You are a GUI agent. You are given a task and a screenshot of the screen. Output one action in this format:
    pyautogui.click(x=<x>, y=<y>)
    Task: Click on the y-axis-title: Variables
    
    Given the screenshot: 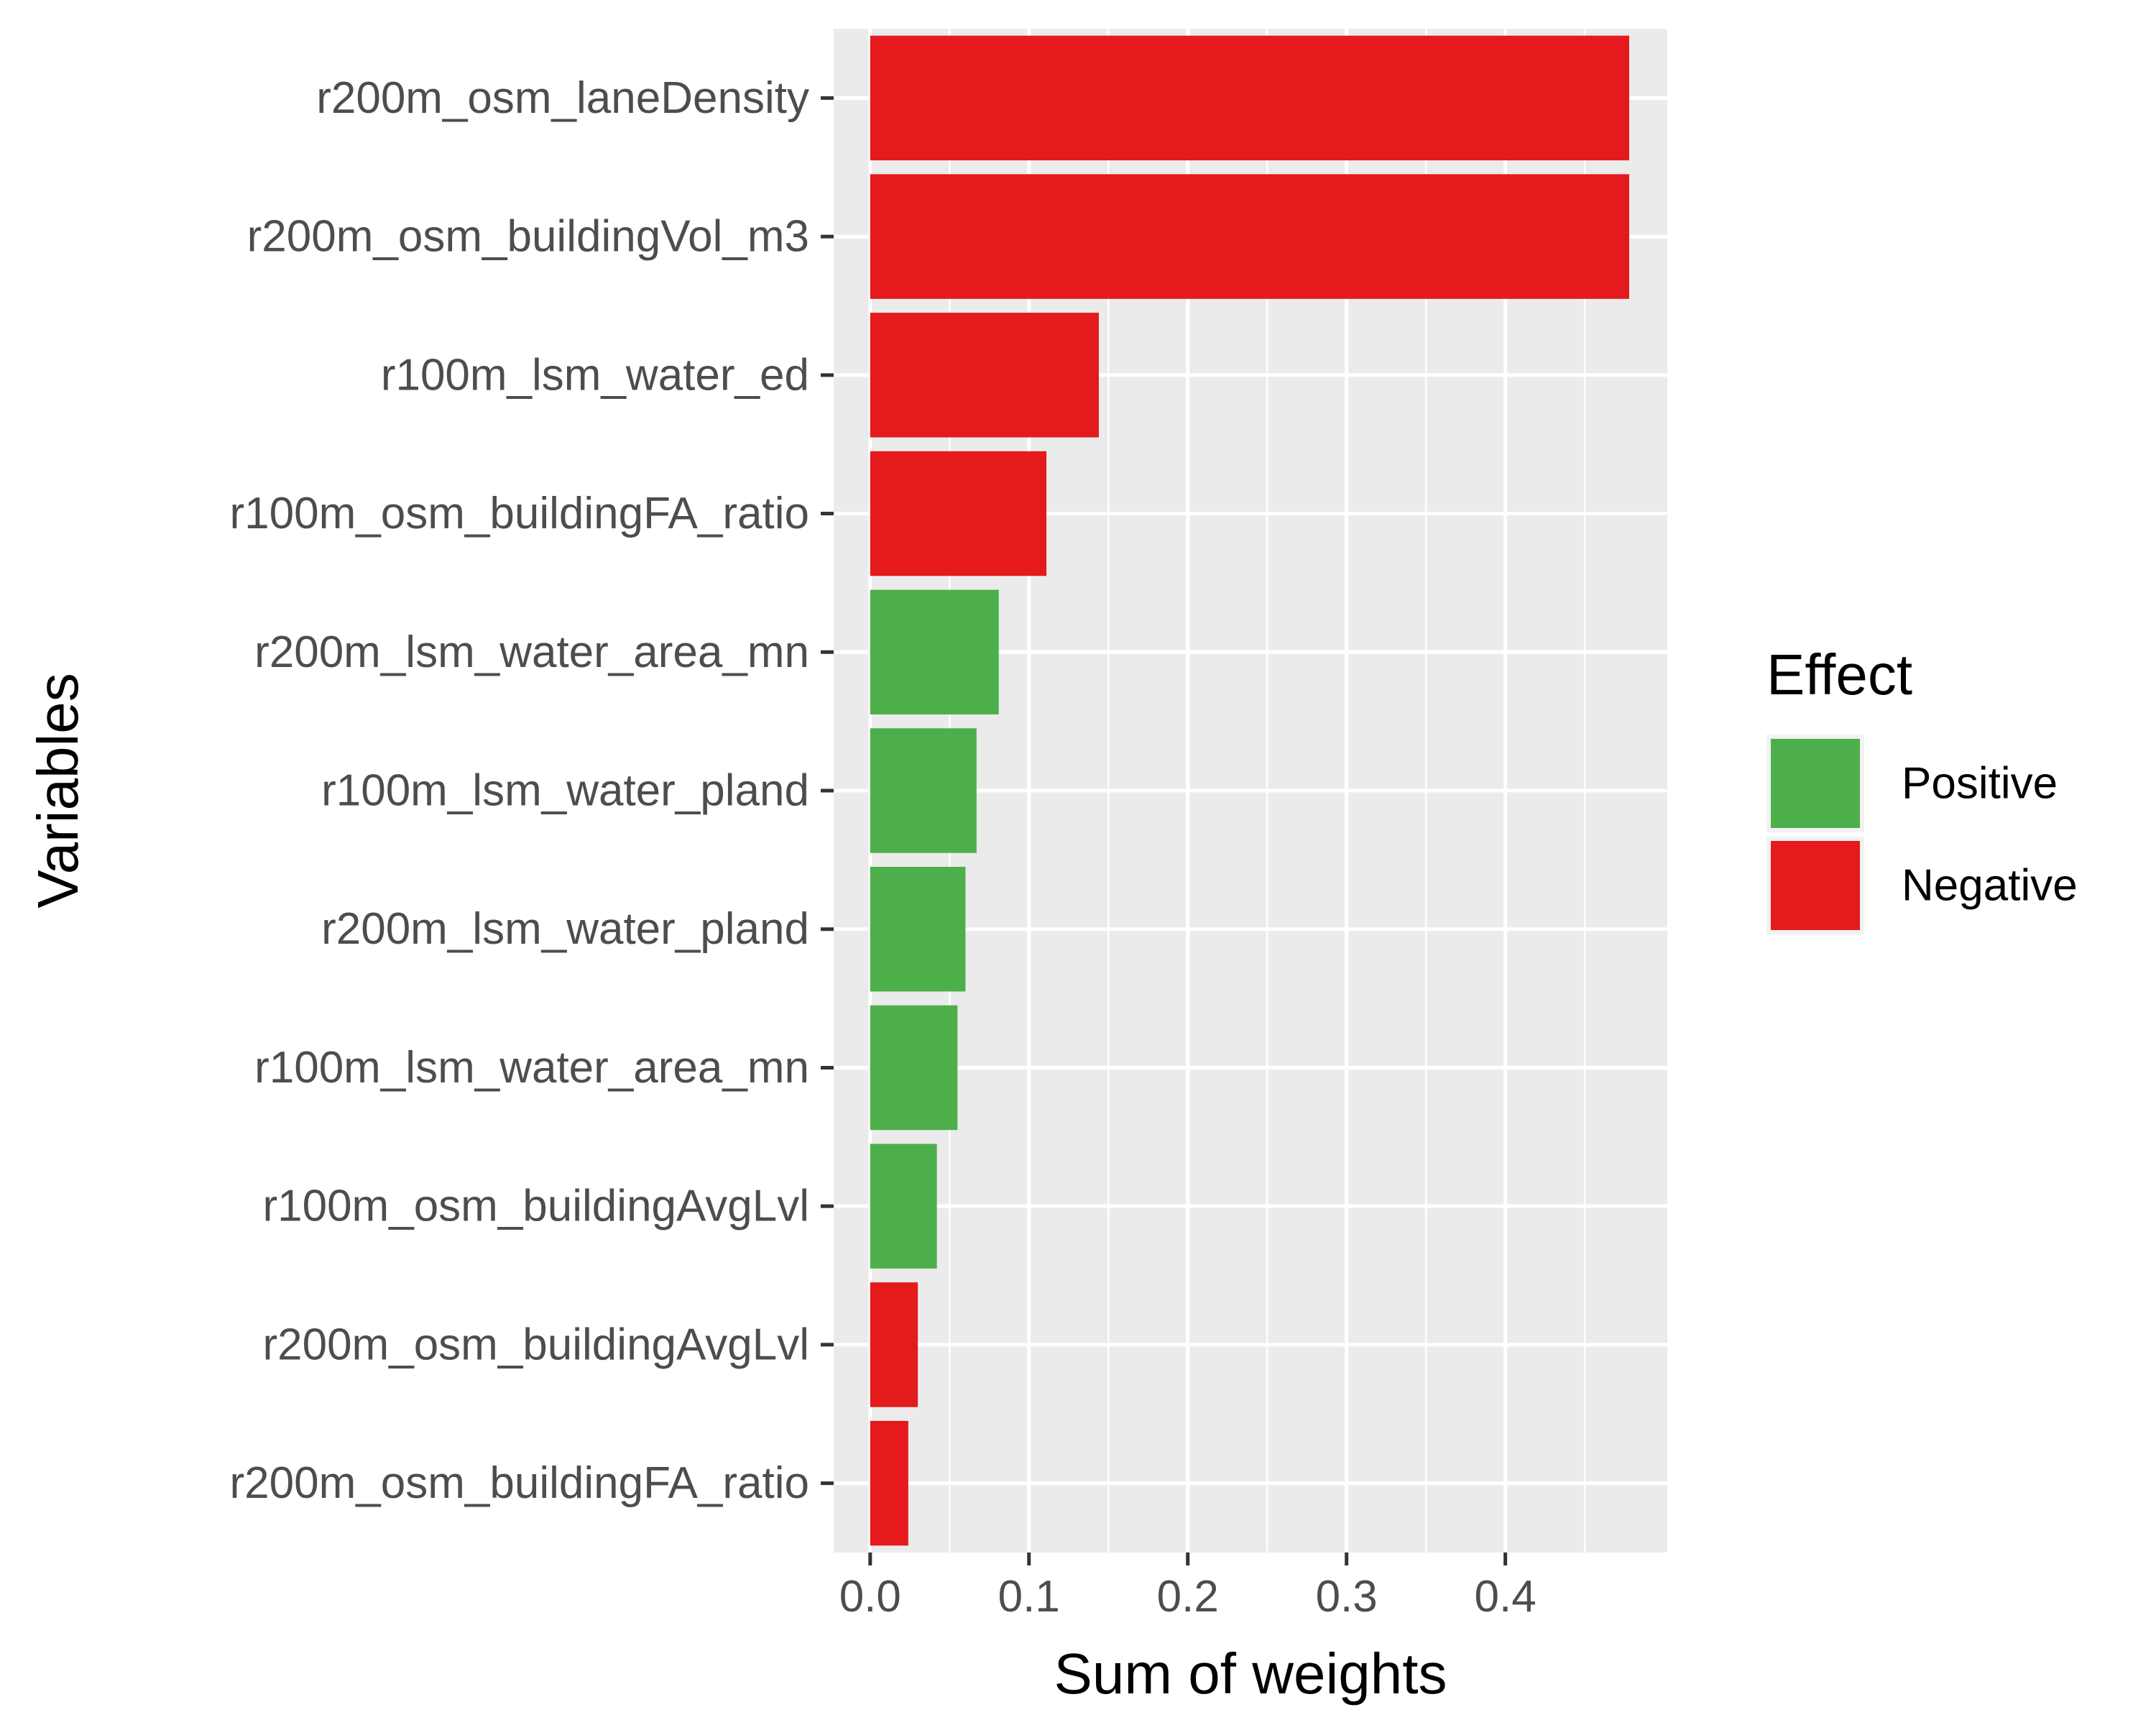 What is the action you would take?
    pyautogui.click(x=58, y=790)
    